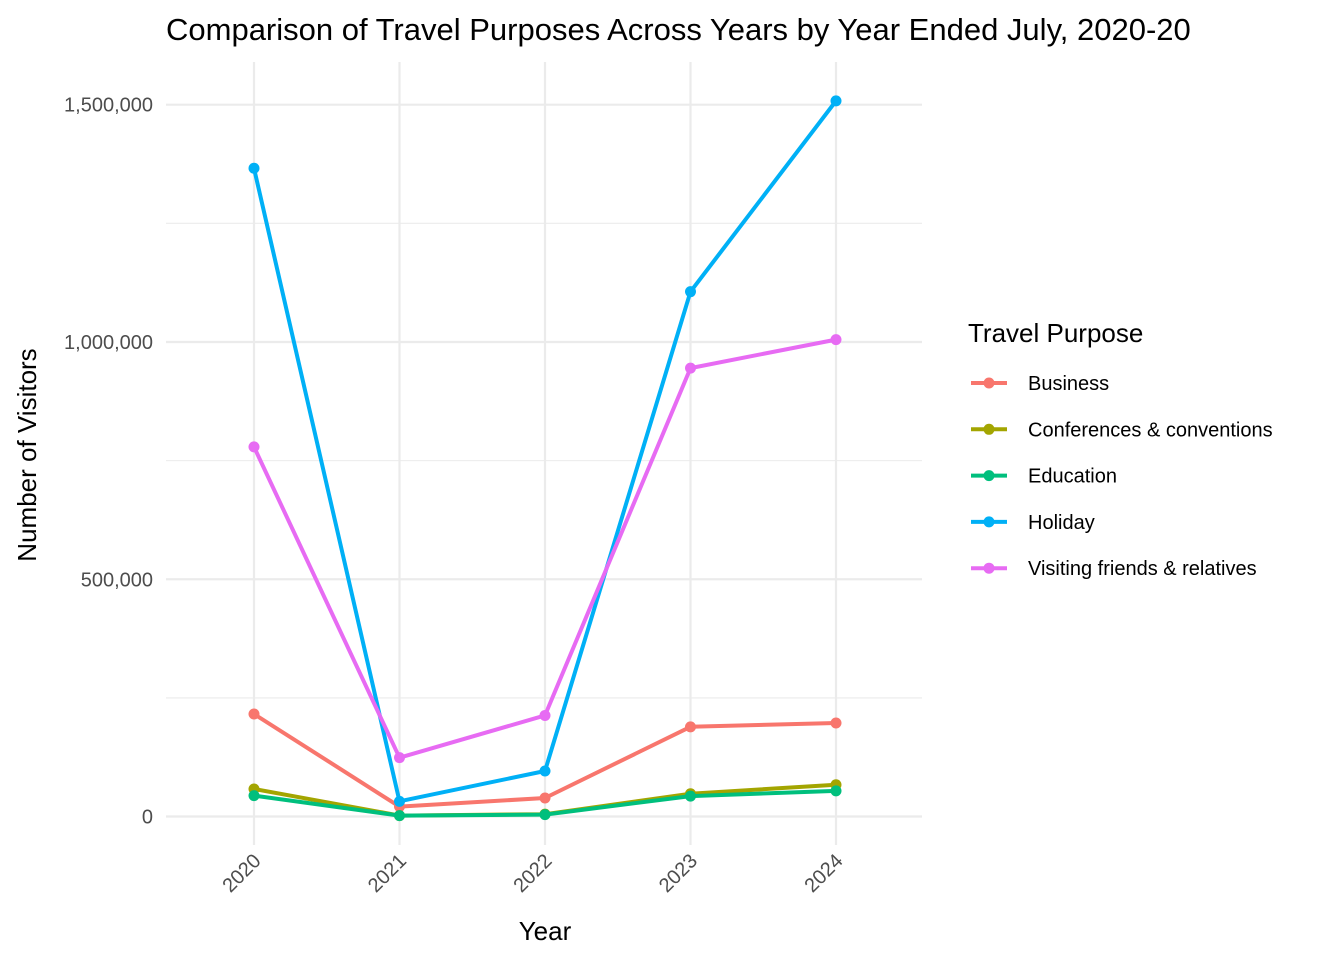 Image resolution: width=1344 pixels, height=960 pixels. I want to click on x-tick-label: 2020, so click(242, 873).